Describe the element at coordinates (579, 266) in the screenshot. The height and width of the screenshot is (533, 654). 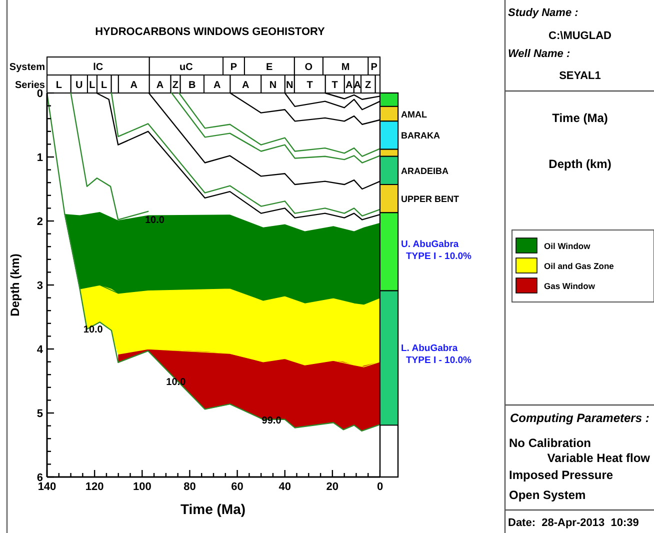
I see `legend-label: Oil and Gas Zone` at that location.